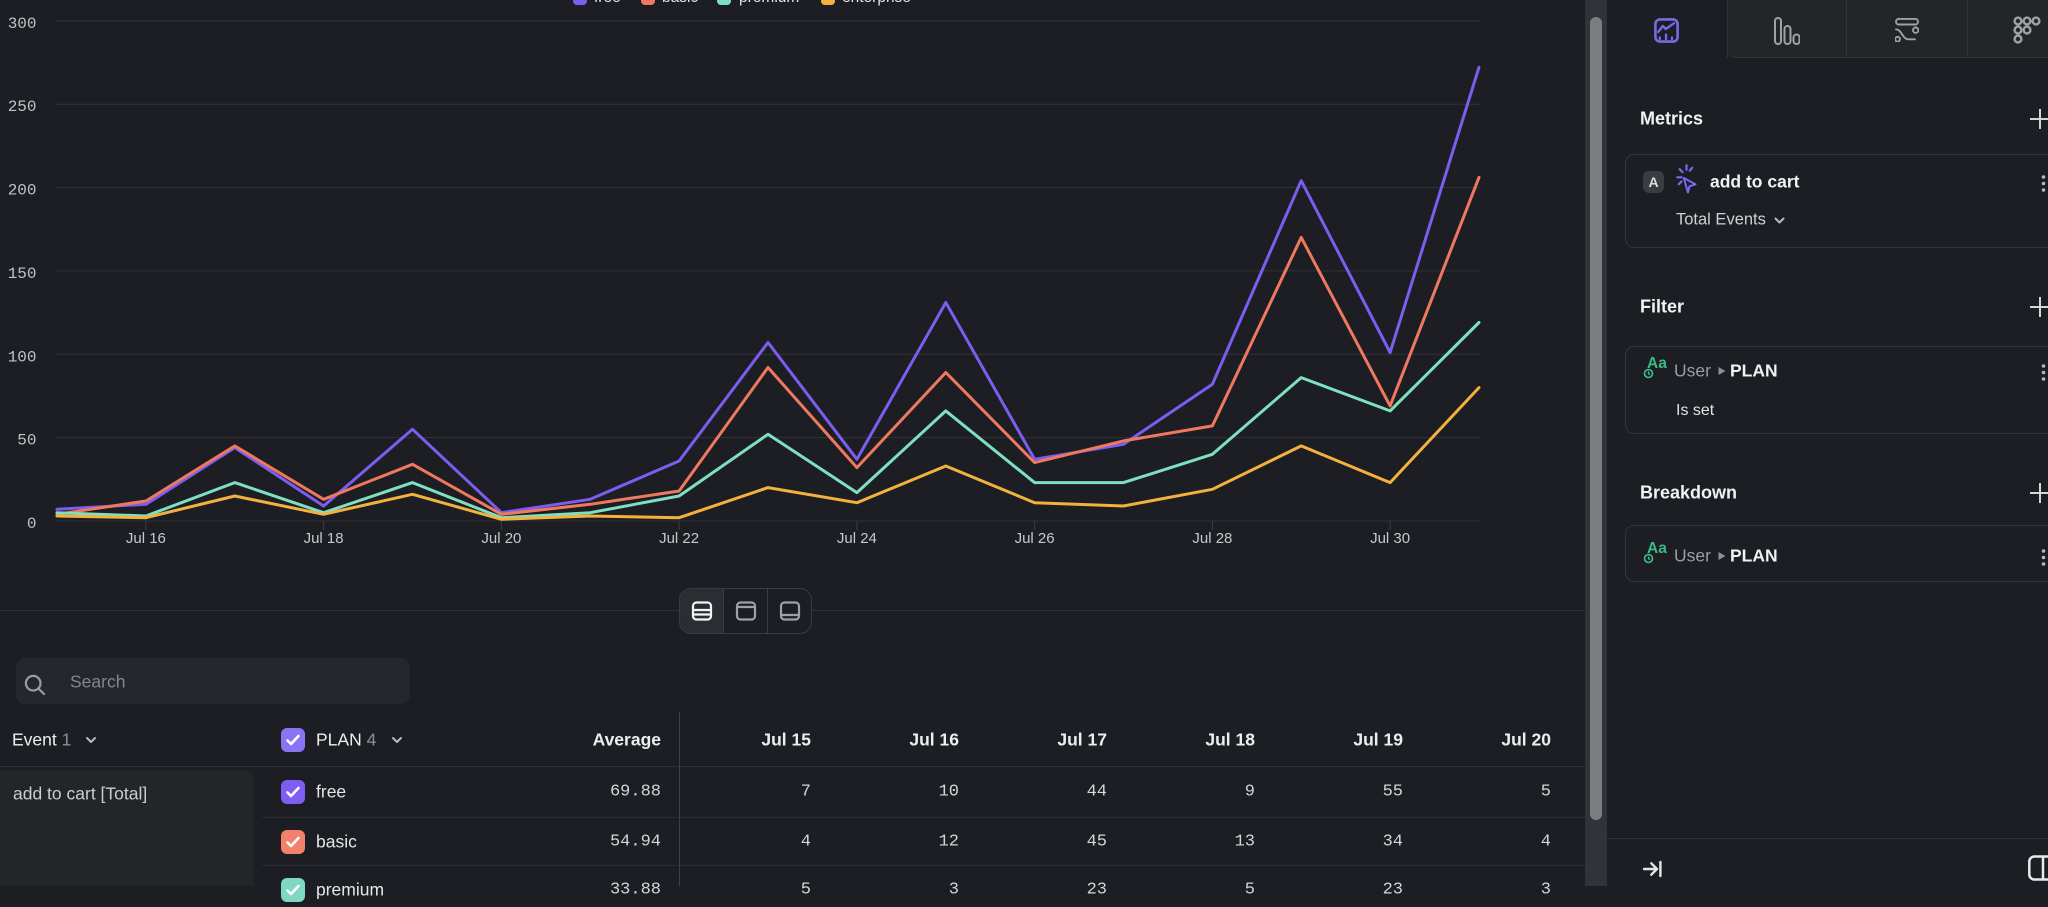 Image resolution: width=2048 pixels, height=907 pixels. I want to click on svg-text: Jul 28, so click(1212, 538).